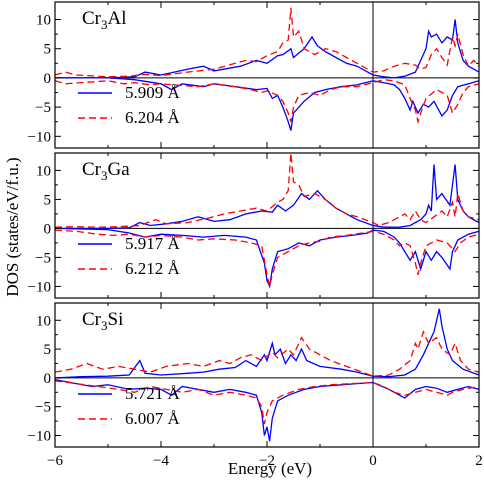  What do you see at coordinates (104, 20) in the screenshot?
I see `panel-label: Cr3Al` at bounding box center [104, 20].